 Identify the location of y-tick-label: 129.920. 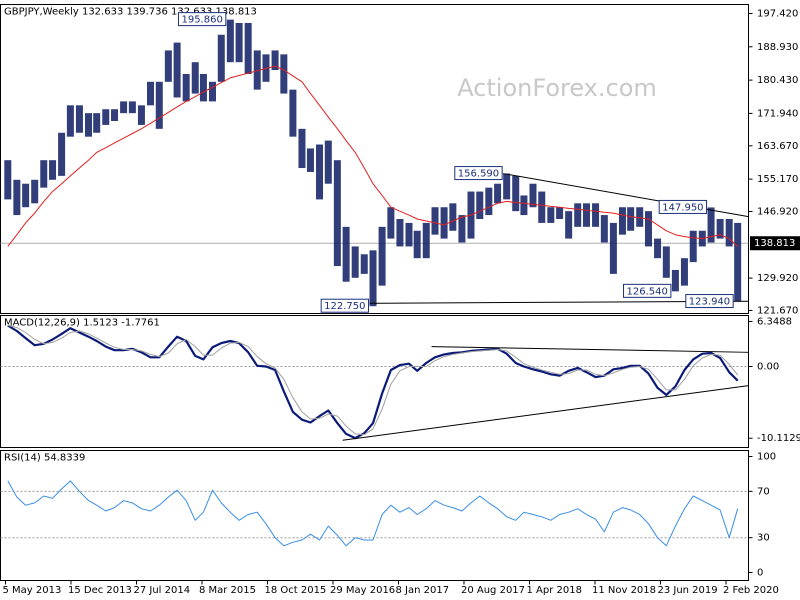
(777, 278).